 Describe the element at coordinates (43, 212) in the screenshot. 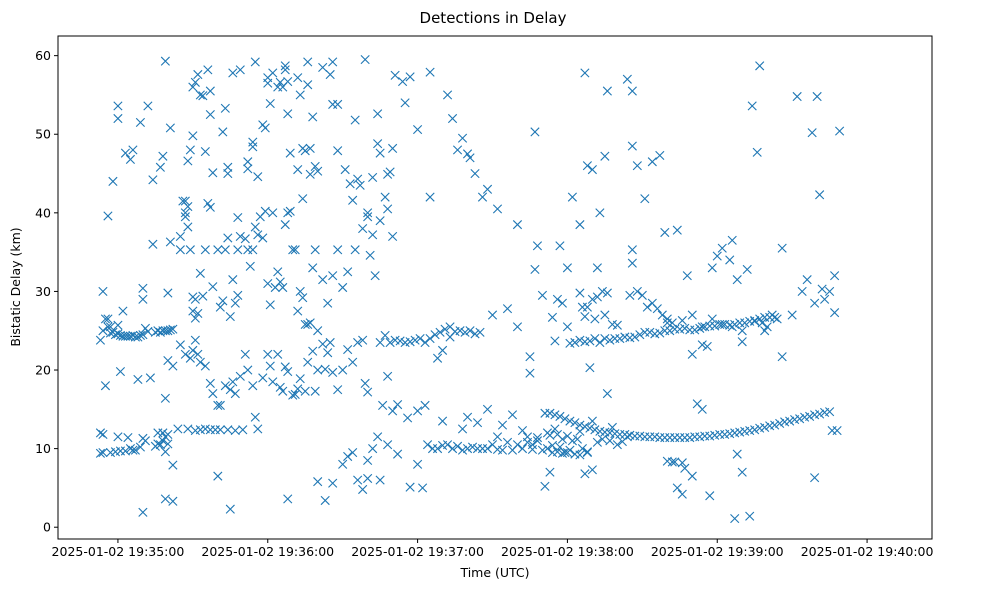

I see `y-tick-label: 40` at that location.